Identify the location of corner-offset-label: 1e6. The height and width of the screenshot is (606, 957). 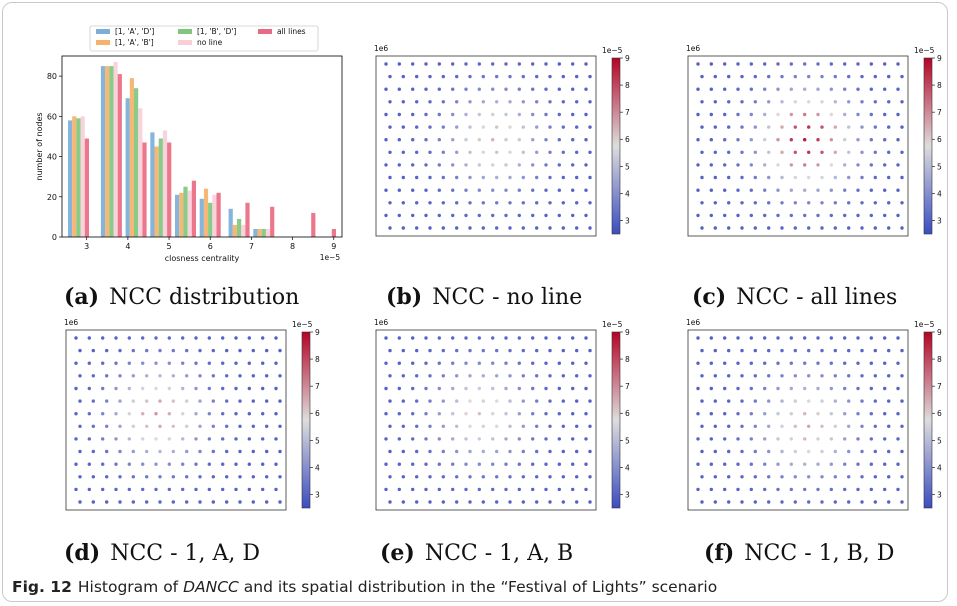
(381, 48).